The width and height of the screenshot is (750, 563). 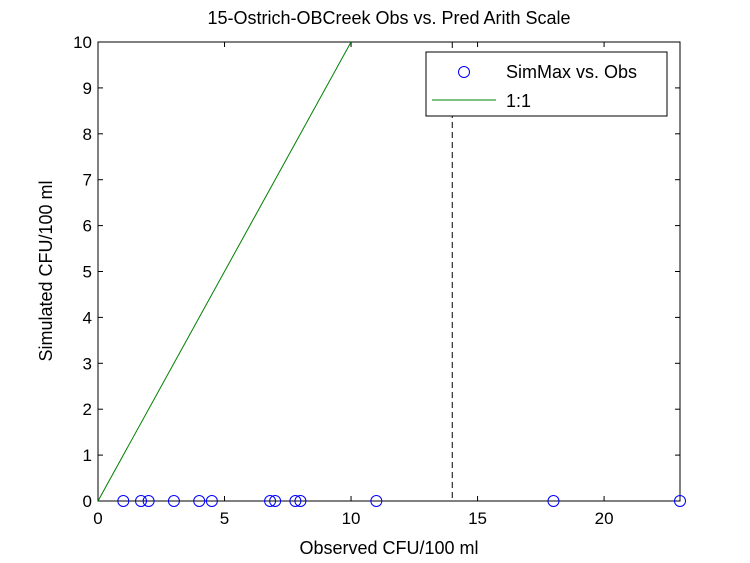 What do you see at coordinates (477, 518) in the screenshot?
I see `x-tick-label: 15` at bounding box center [477, 518].